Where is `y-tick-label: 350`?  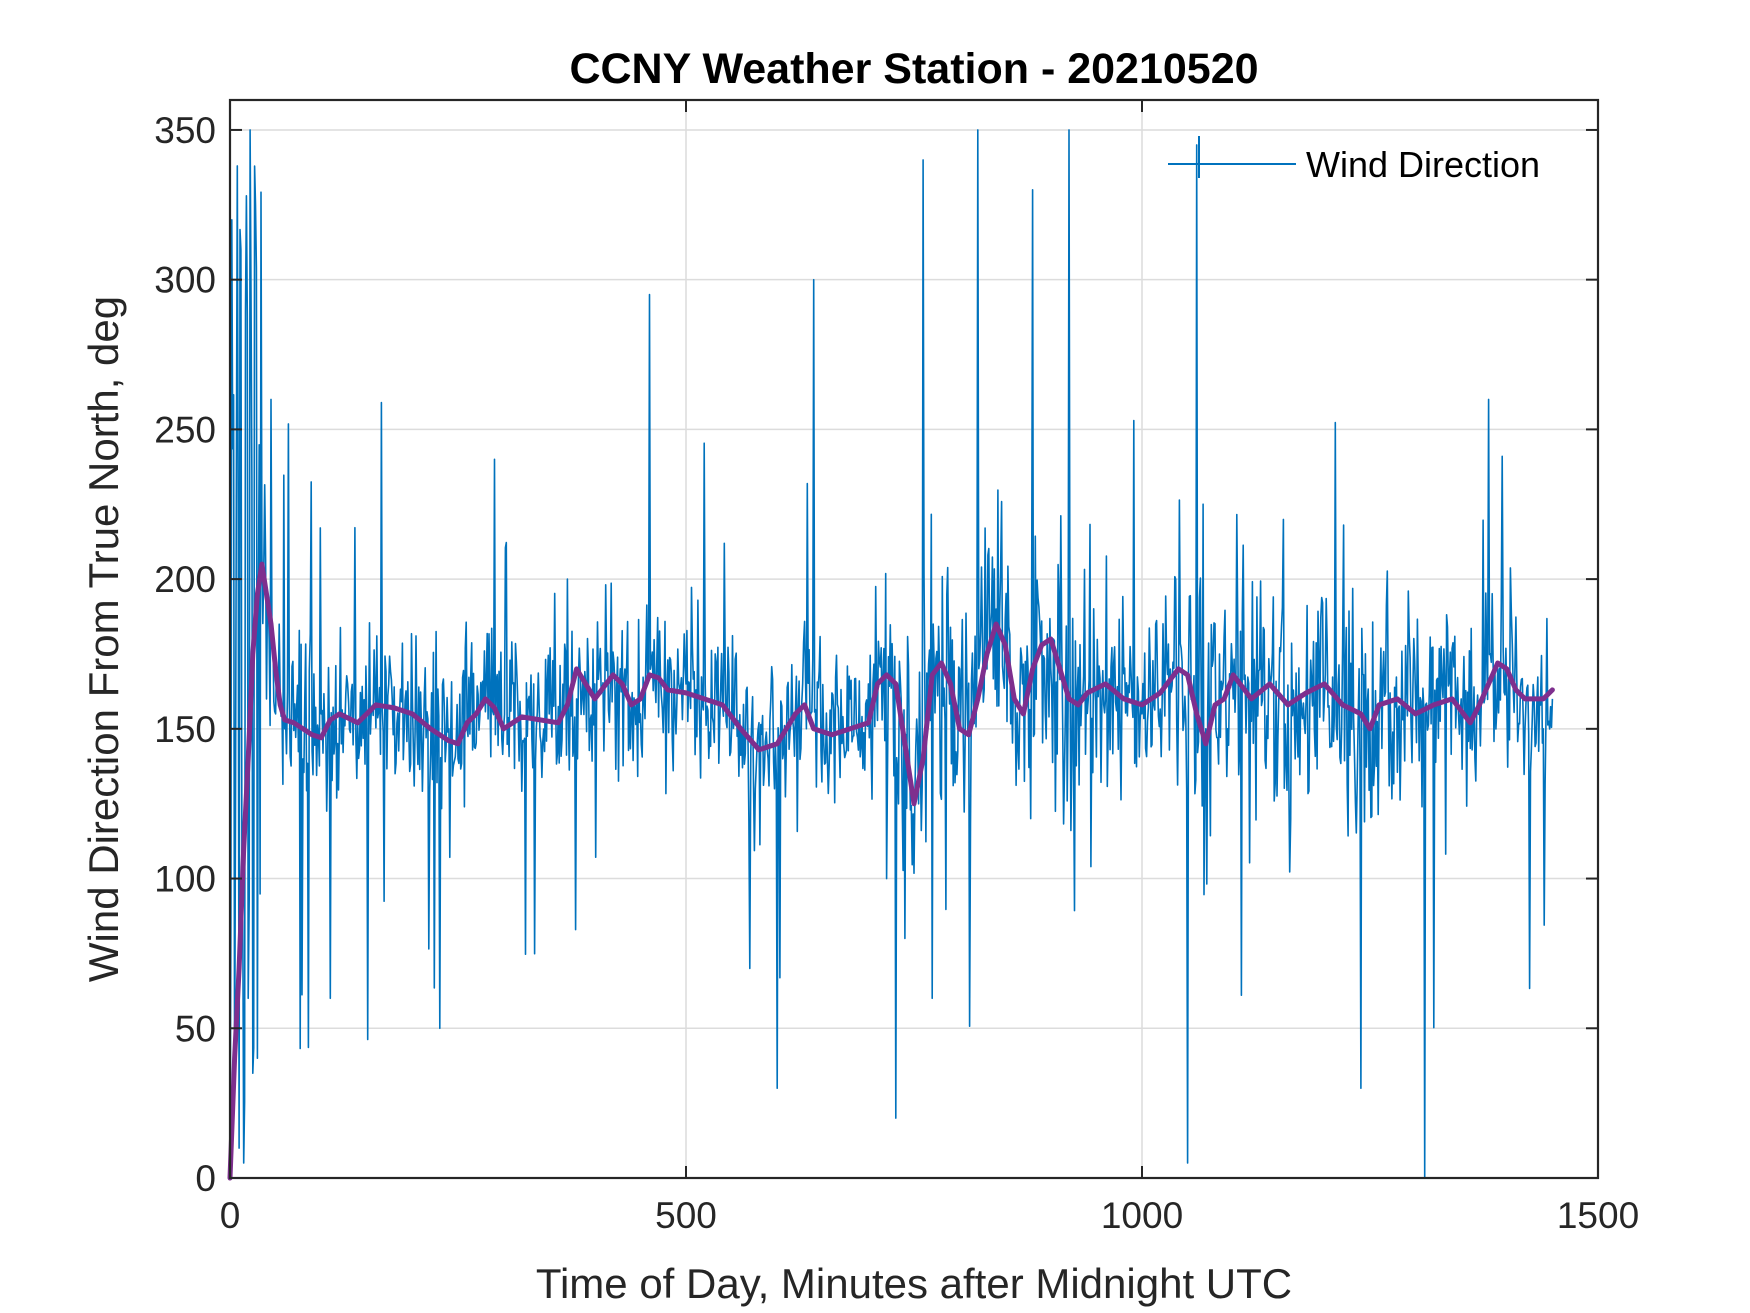 y-tick-label: 350 is located at coordinates (185, 130).